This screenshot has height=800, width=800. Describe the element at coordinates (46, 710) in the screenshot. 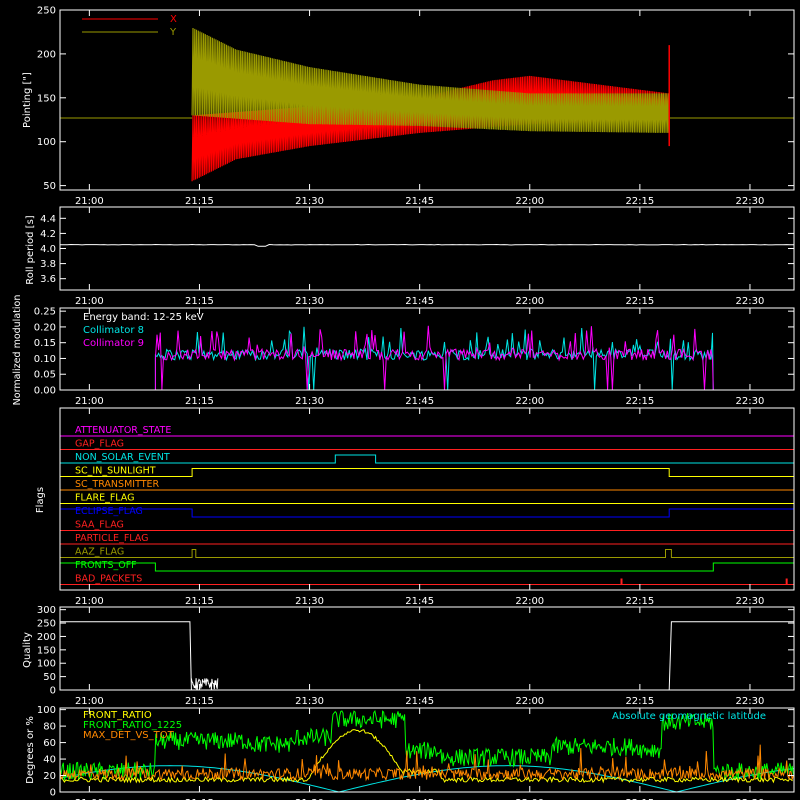

I see `ratios-ytick-label: 100` at that location.